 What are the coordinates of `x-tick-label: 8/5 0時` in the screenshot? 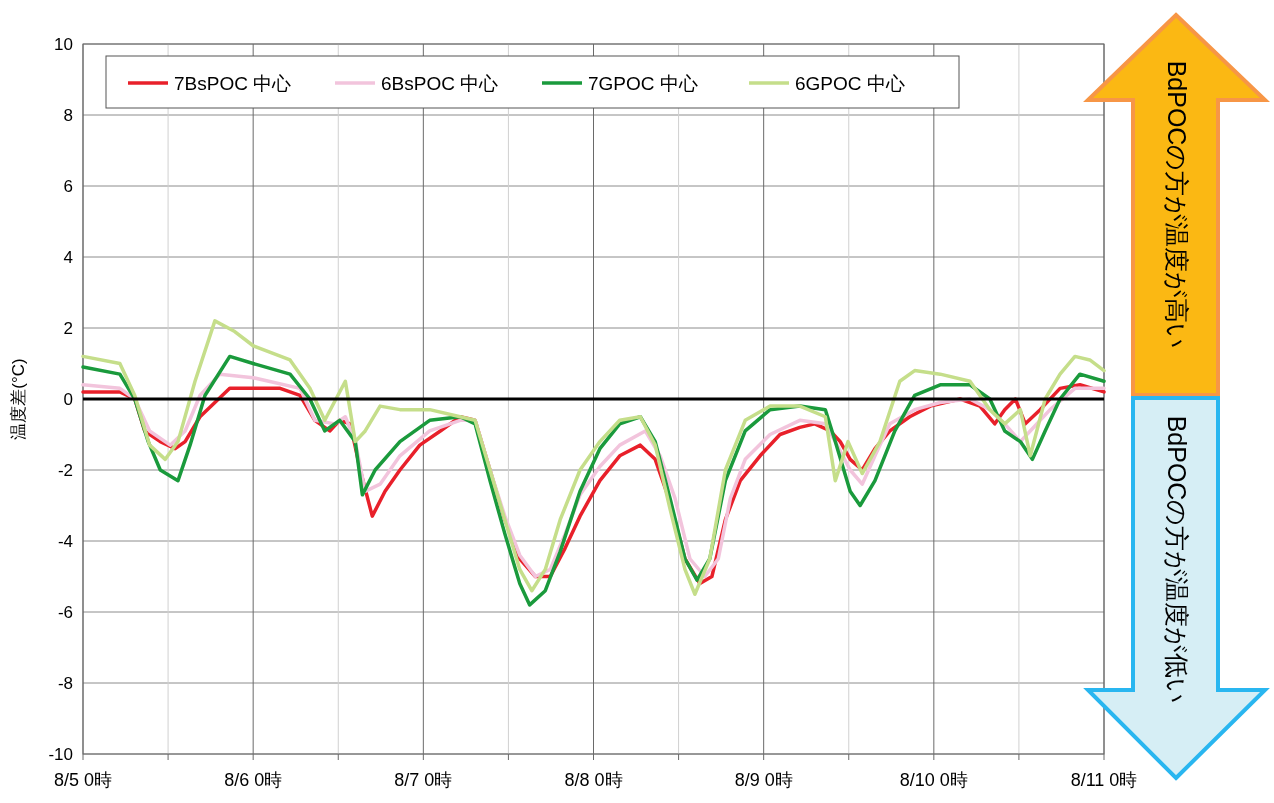 It's located at (83, 780).